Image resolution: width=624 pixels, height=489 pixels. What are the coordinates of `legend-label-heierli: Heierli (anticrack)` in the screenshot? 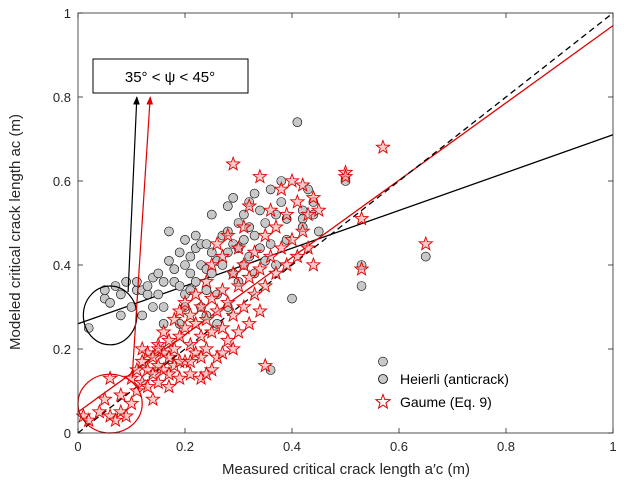 It's located at (454, 379).